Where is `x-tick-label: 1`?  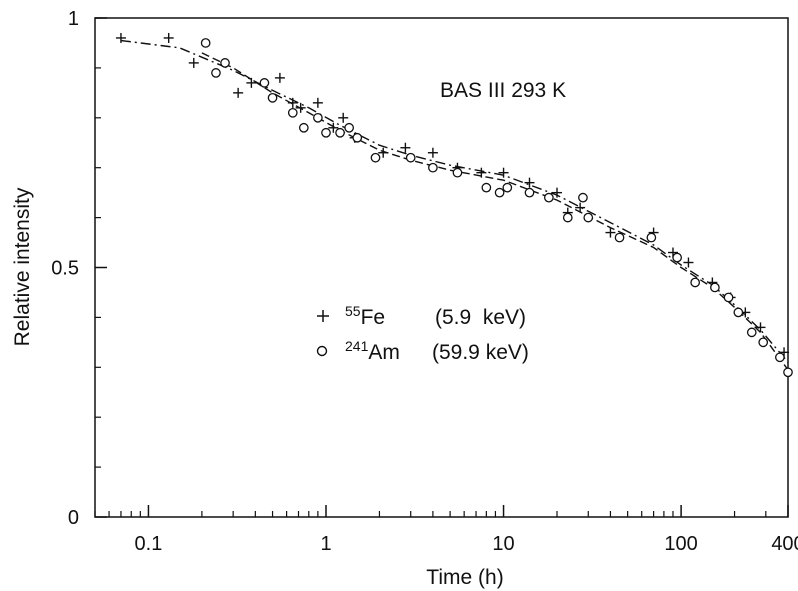 x-tick-label: 1 is located at coordinates (325, 544).